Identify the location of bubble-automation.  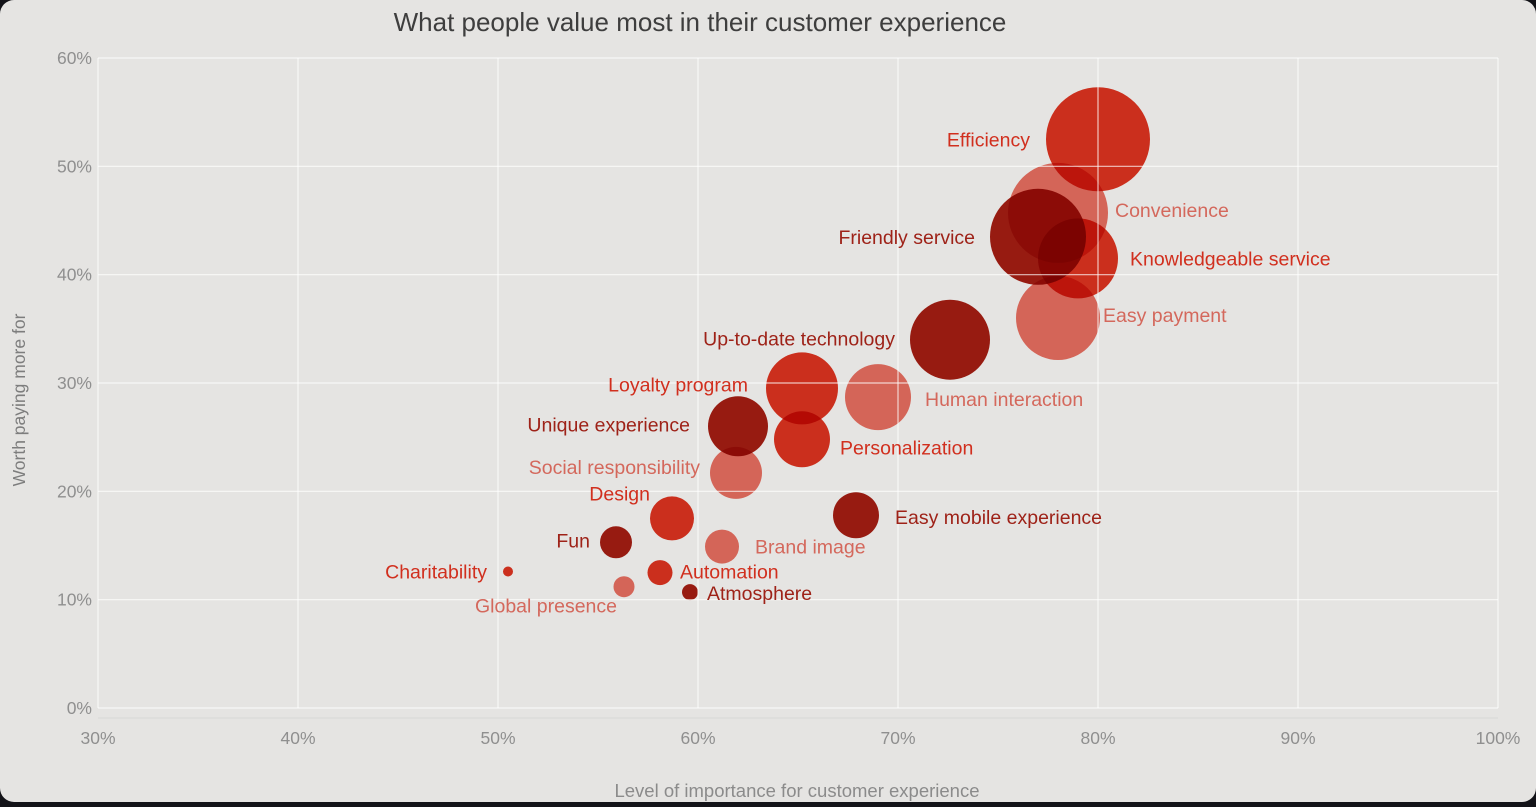
(660, 573).